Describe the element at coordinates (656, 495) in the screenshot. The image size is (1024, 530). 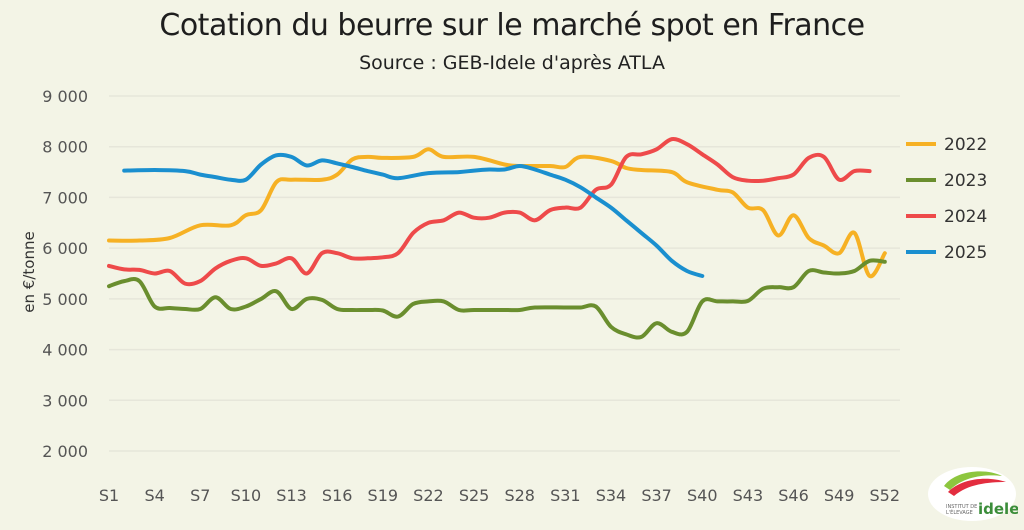
I see `x-tick-label: S37` at that location.